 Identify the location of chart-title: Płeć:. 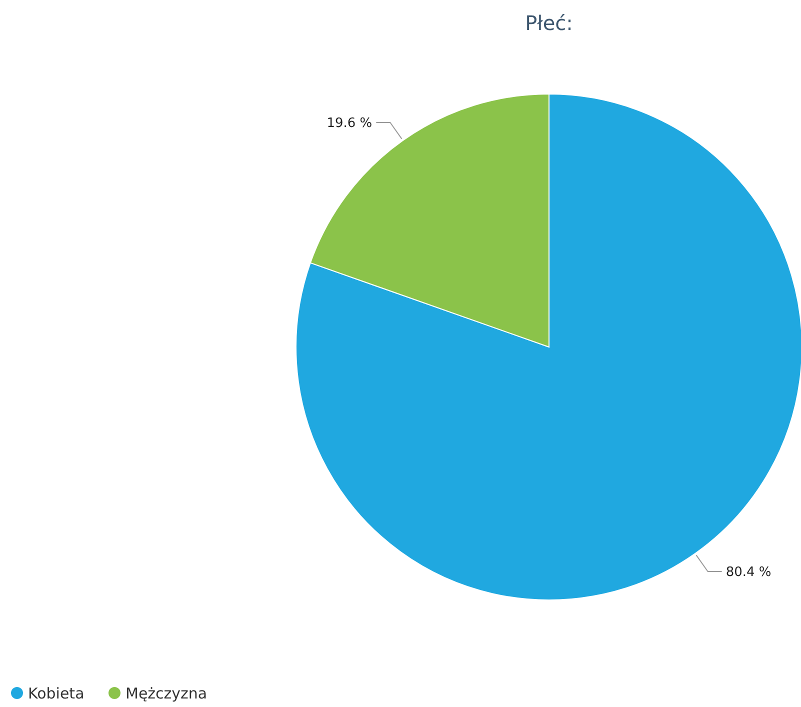
(549, 23).